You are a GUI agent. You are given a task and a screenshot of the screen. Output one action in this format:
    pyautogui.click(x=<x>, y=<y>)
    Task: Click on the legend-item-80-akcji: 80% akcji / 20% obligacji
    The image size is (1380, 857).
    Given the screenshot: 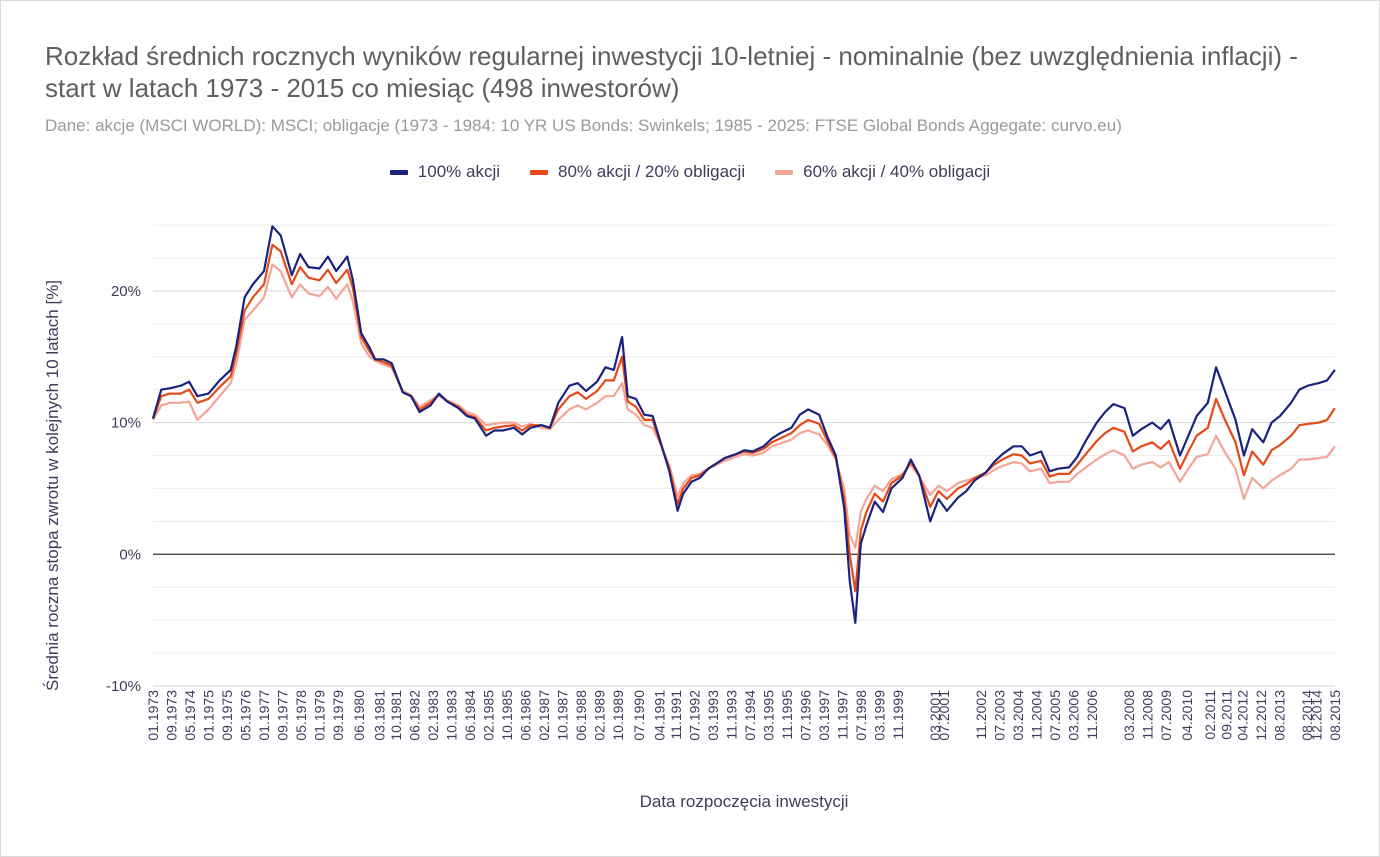 What is the action you would take?
    pyautogui.click(x=637, y=172)
    